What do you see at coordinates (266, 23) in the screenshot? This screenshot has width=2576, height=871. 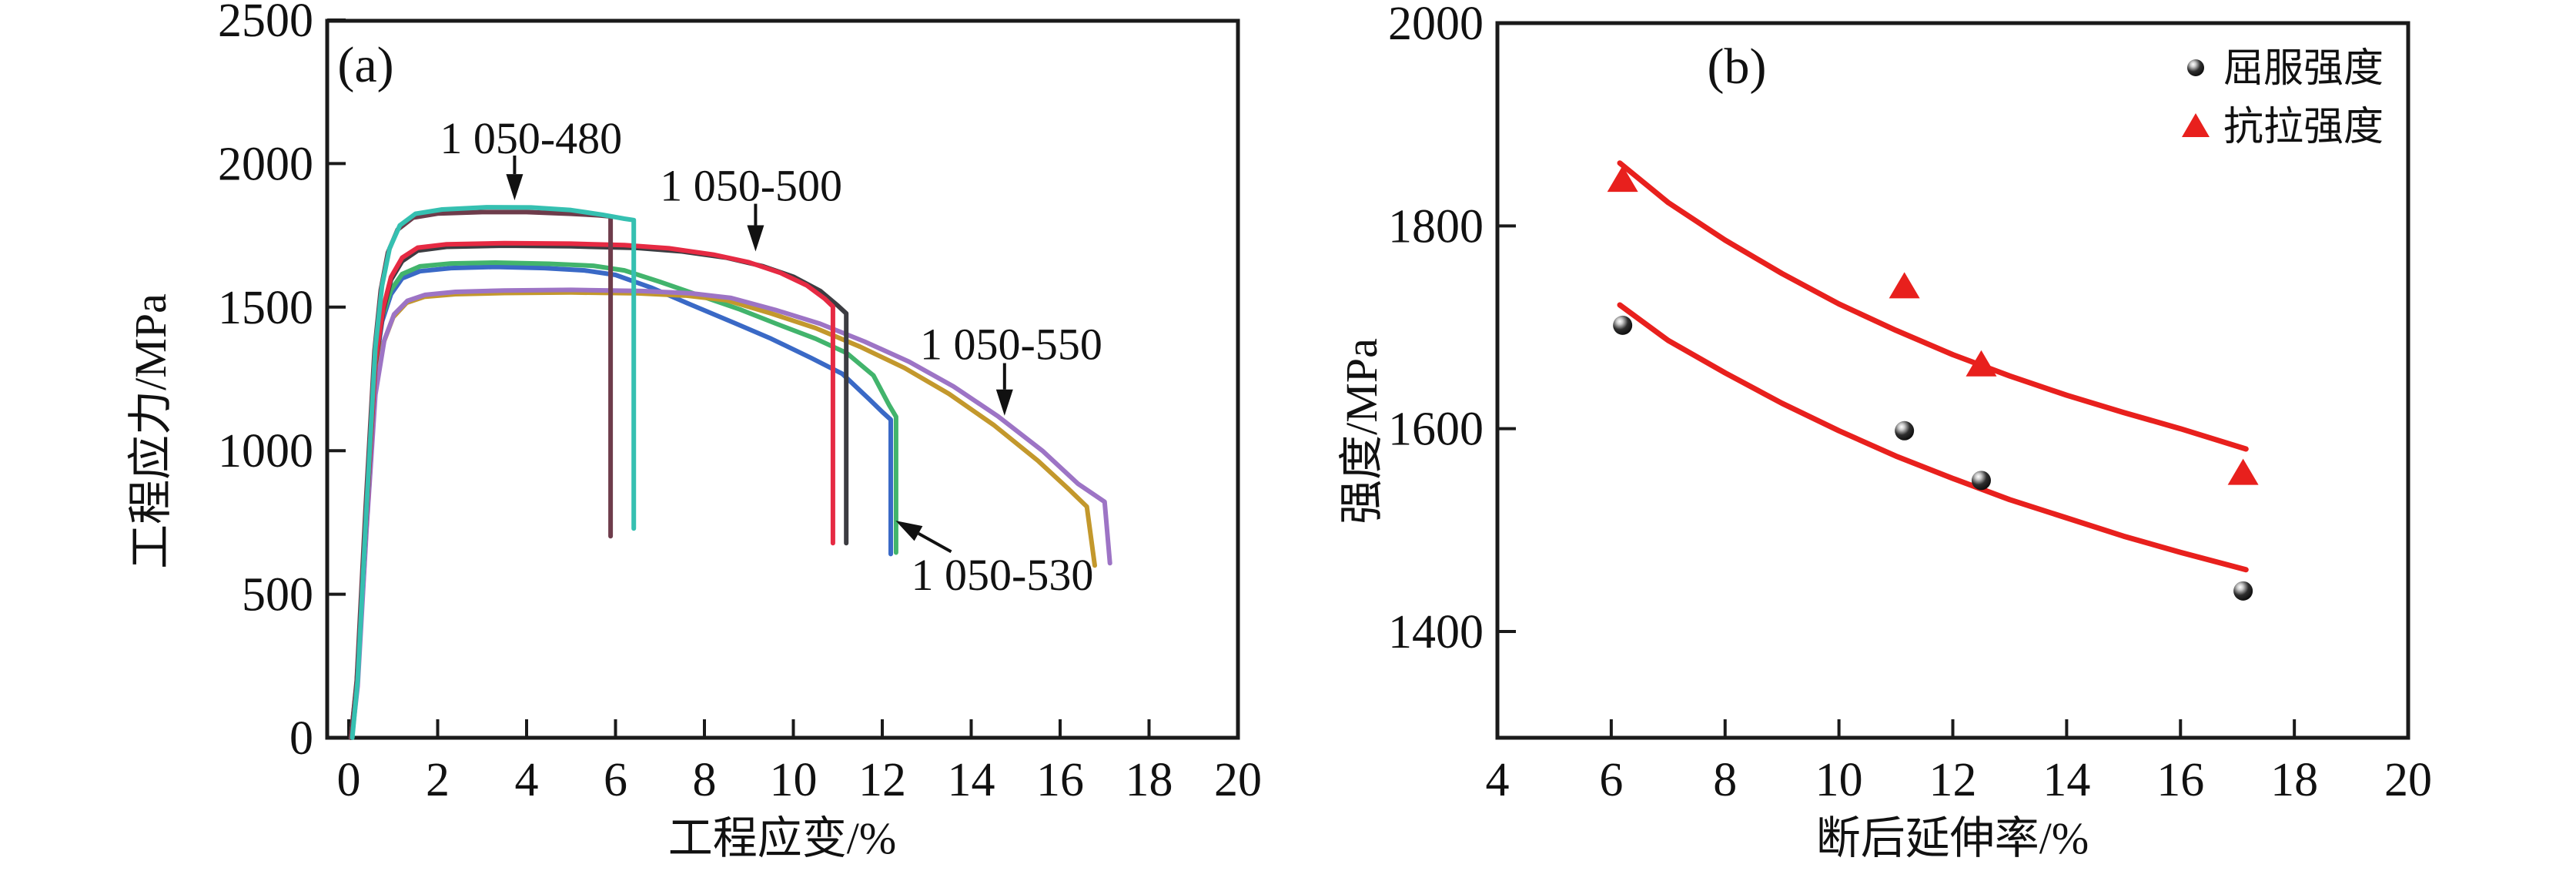 I see `y-tick-label: 2500` at bounding box center [266, 23].